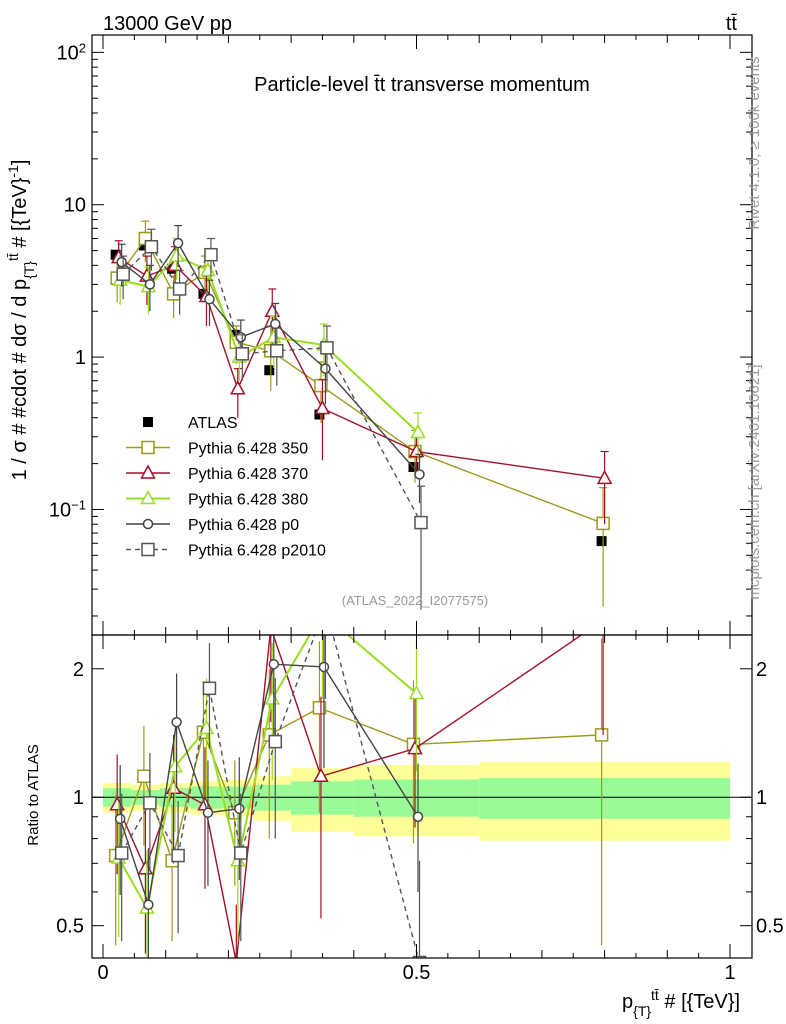 The height and width of the screenshot is (1024, 786). What do you see at coordinates (257, 551) in the screenshot?
I see `legend-label: Pythia 6.428 p2010` at bounding box center [257, 551].